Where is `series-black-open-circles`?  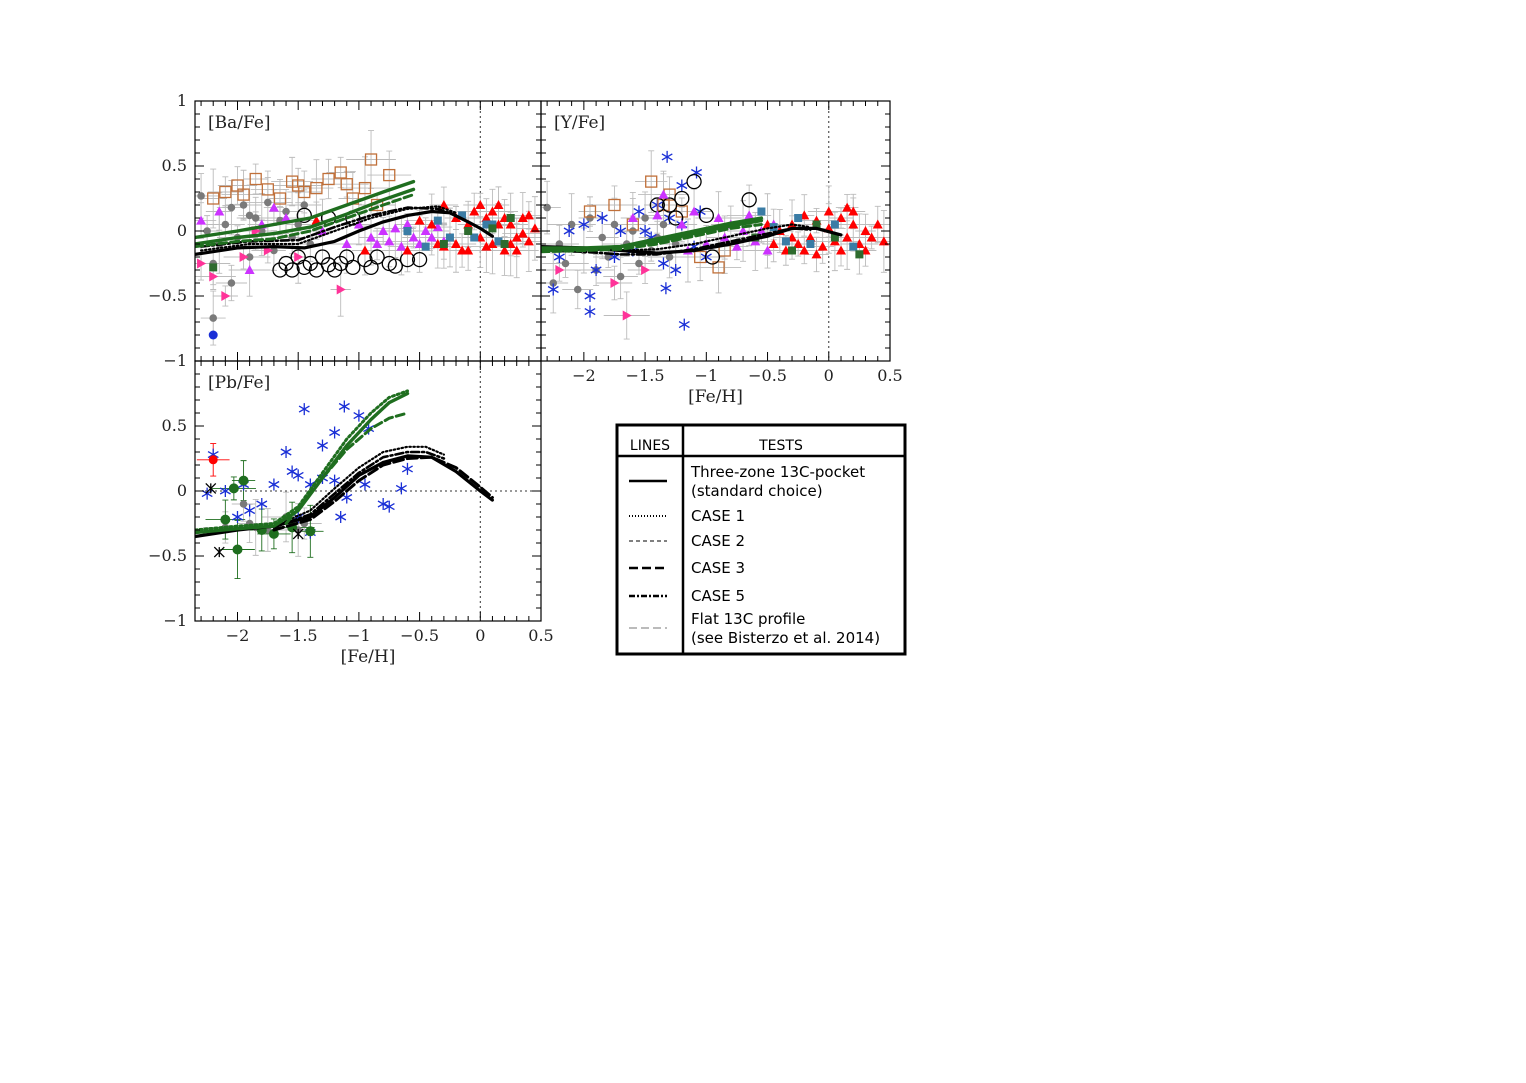
series-black-open-circles is located at coordinates (703, 219).